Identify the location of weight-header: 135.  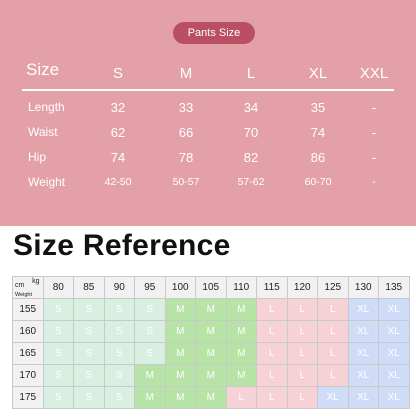
(394, 287).